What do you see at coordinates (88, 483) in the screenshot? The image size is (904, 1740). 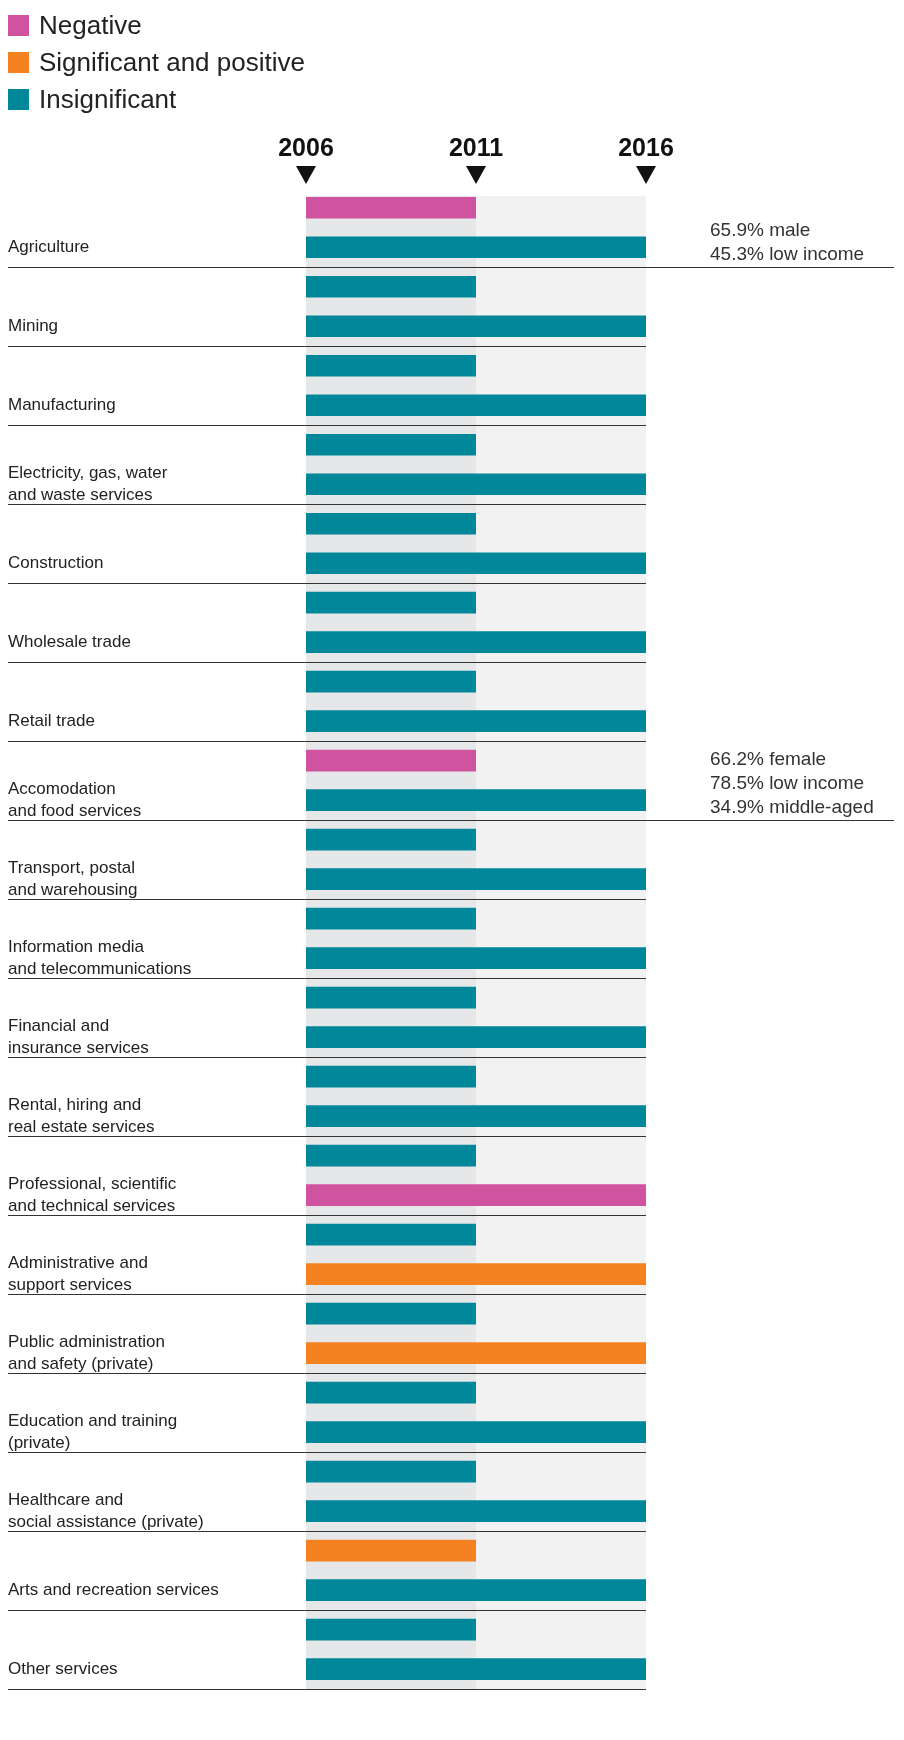 I see `y-tick-label: Electricity, gas, water and waste services` at bounding box center [88, 483].